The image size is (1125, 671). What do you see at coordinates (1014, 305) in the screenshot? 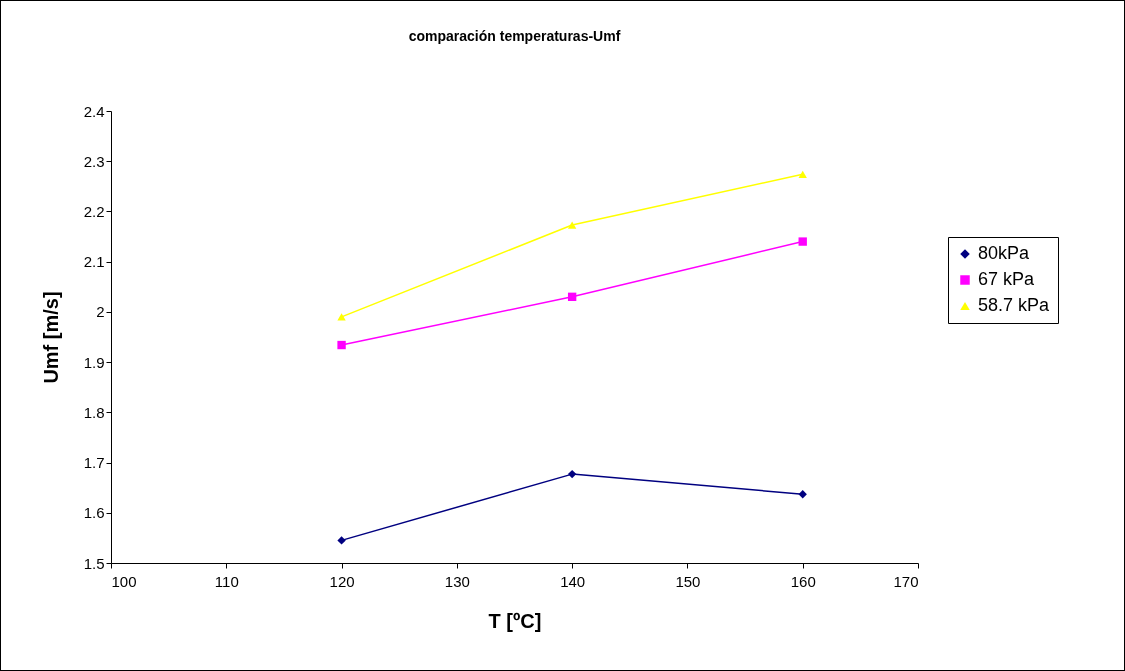
I see `legend-label: 58.7 kPa` at bounding box center [1014, 305].